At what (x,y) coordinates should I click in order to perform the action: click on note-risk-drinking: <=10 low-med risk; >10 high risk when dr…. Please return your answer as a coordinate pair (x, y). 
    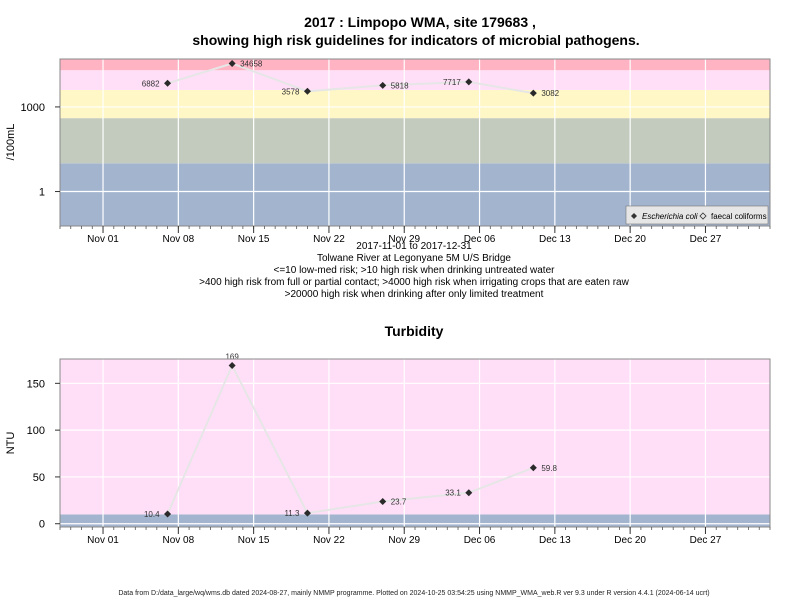
    Looking at the image, I should click on (415, 270).